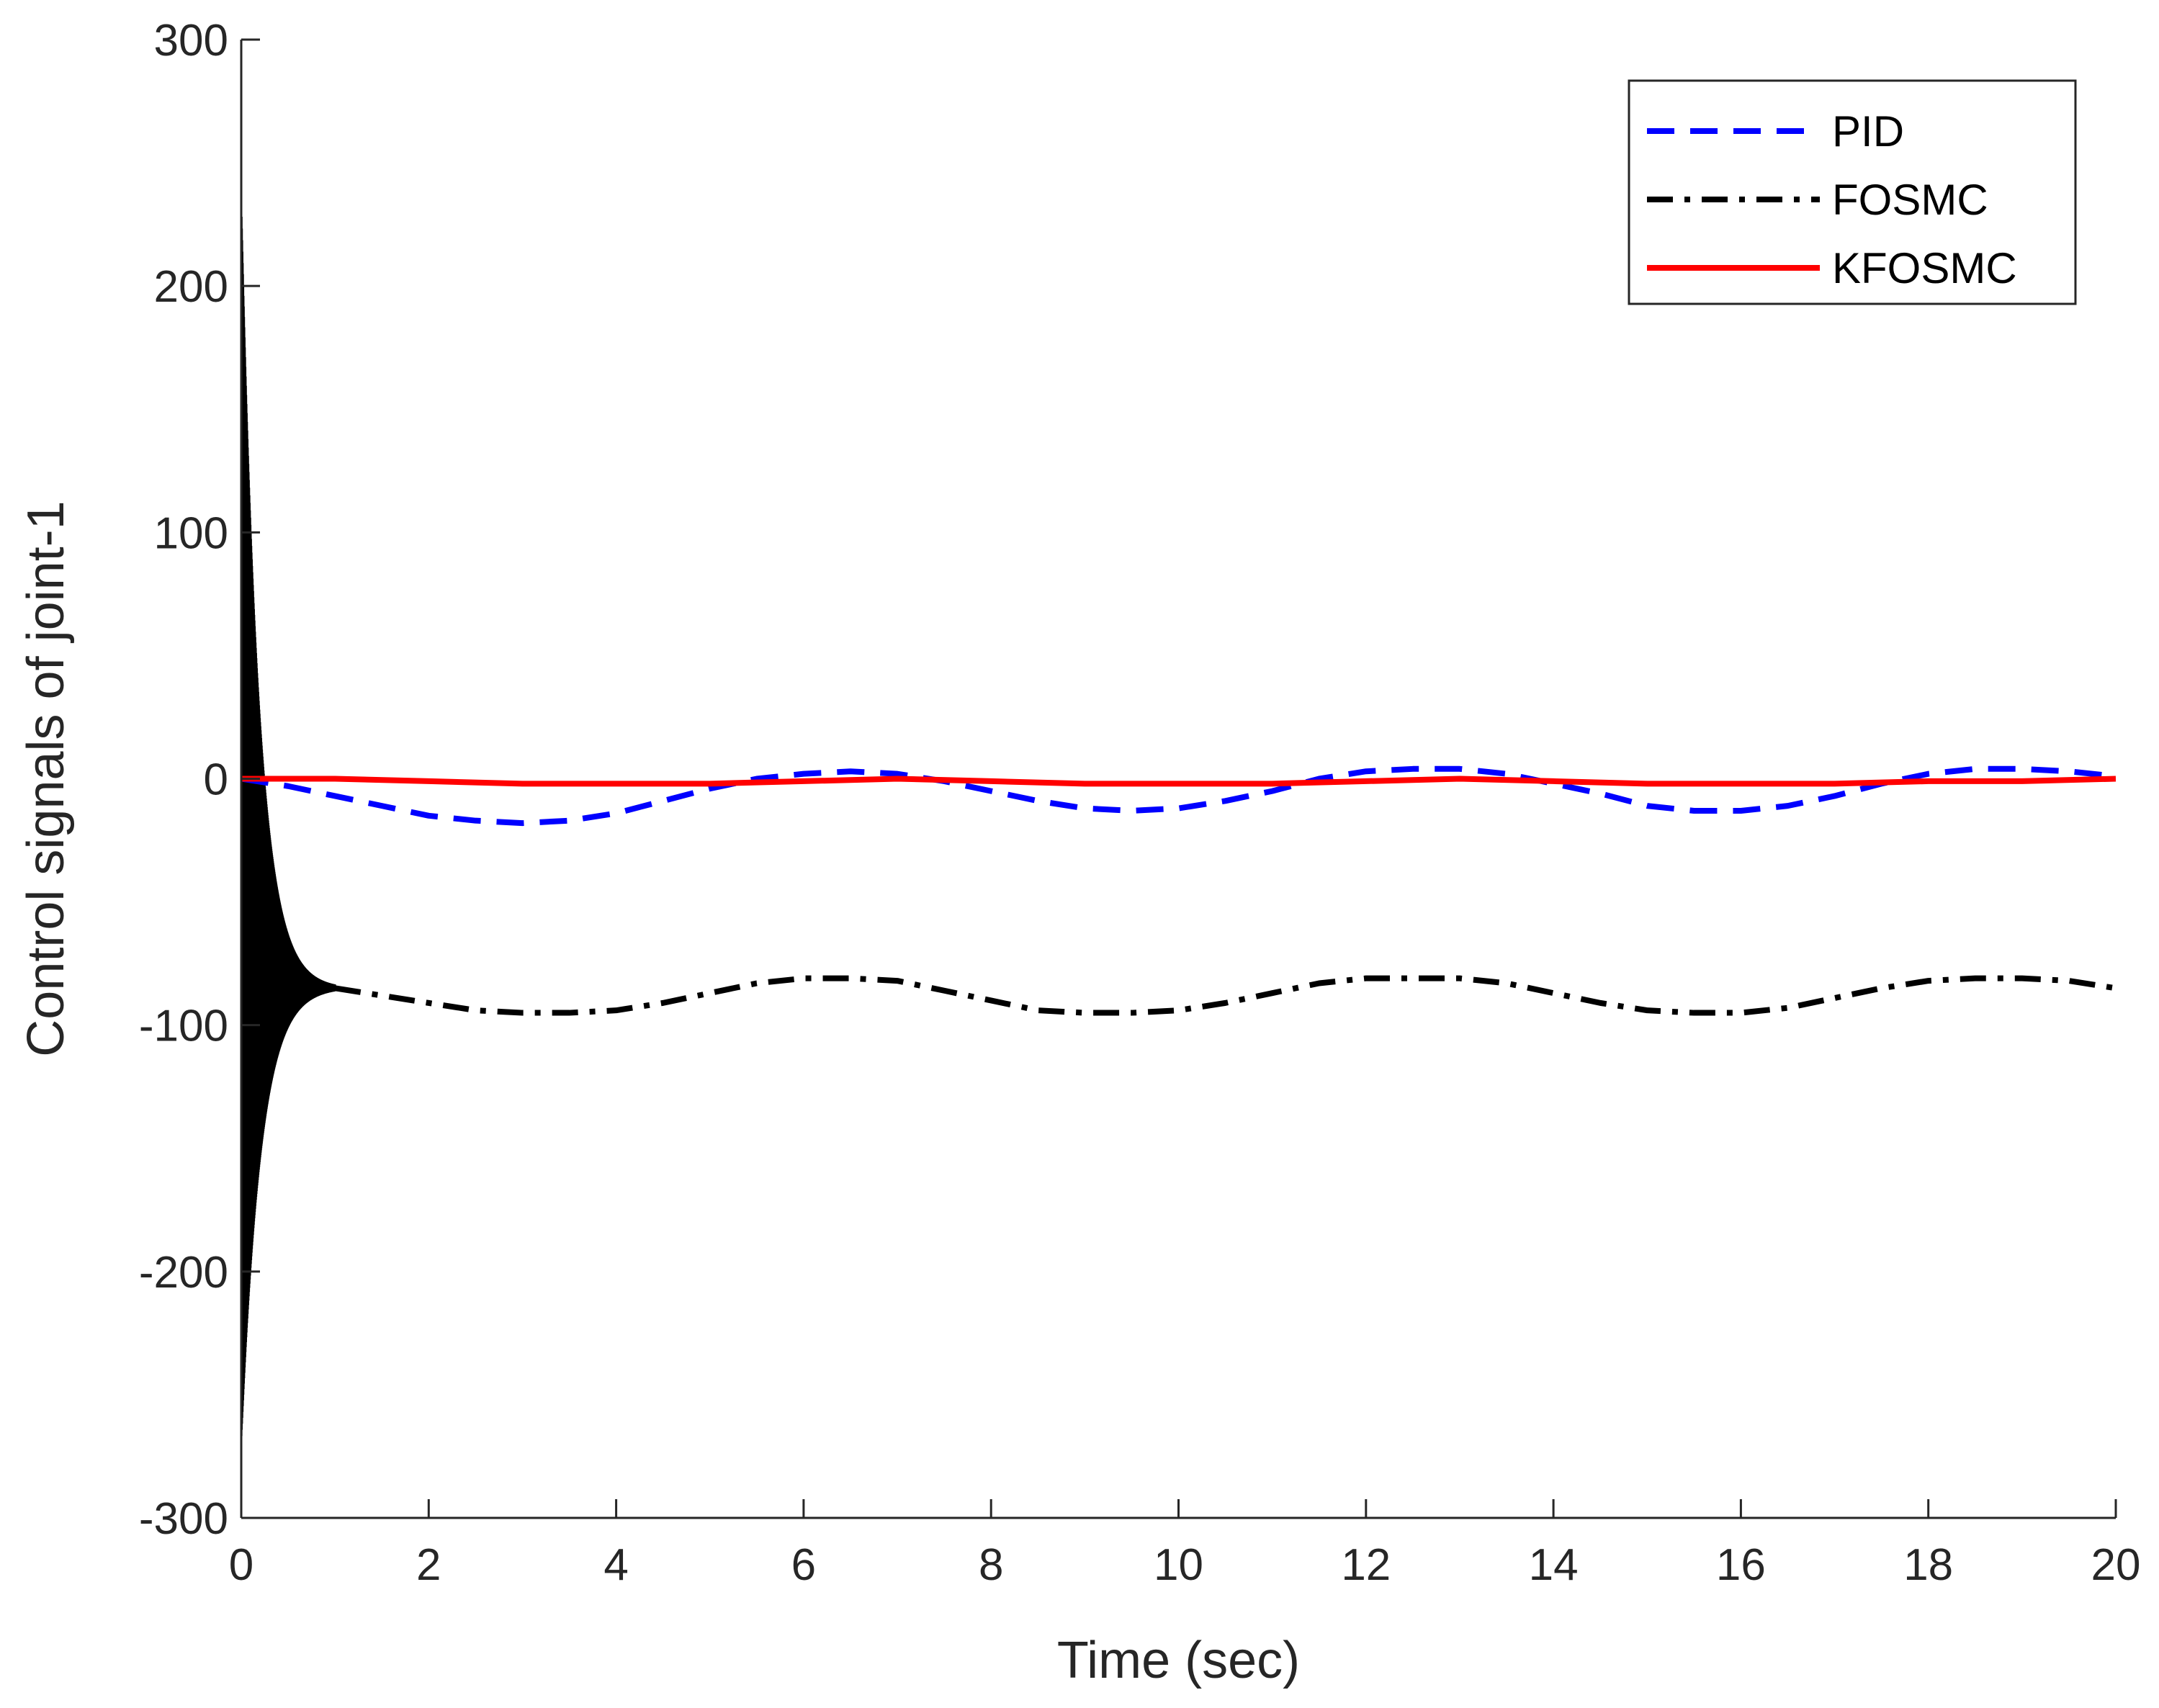  I want to click on y-tick-labels: -300 -200 -100 0 100 200 300, so click(183, 780).